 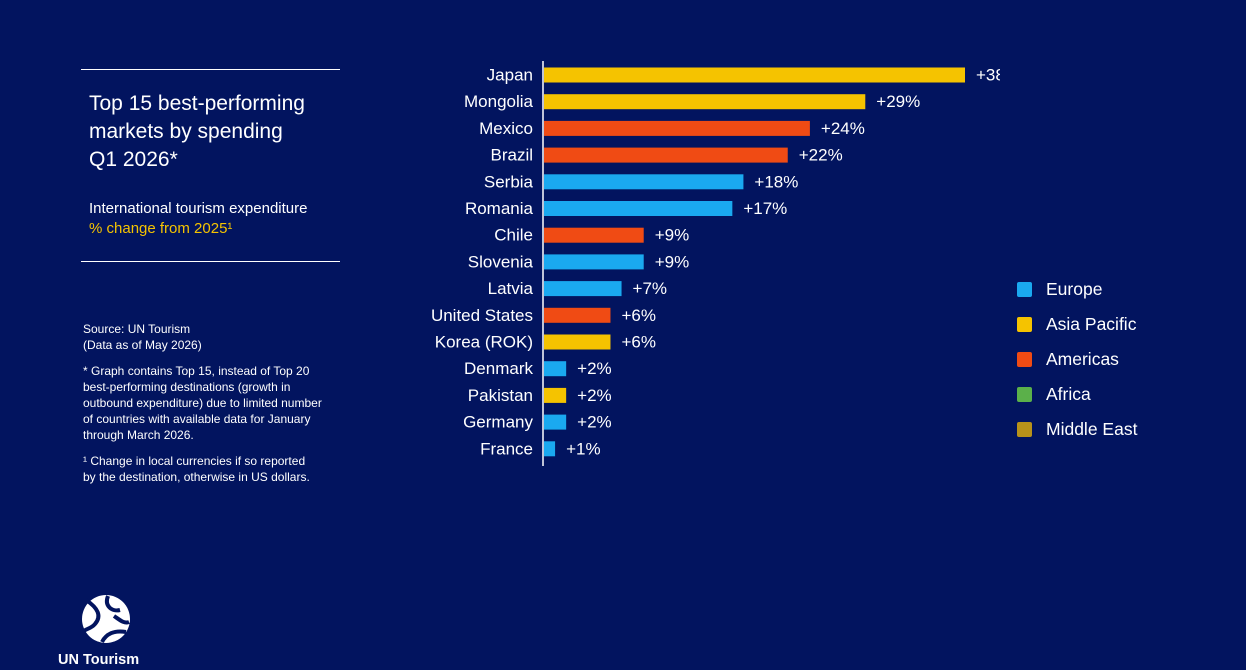 I want to click on bar-slovenia, so click(x=594, y=262).